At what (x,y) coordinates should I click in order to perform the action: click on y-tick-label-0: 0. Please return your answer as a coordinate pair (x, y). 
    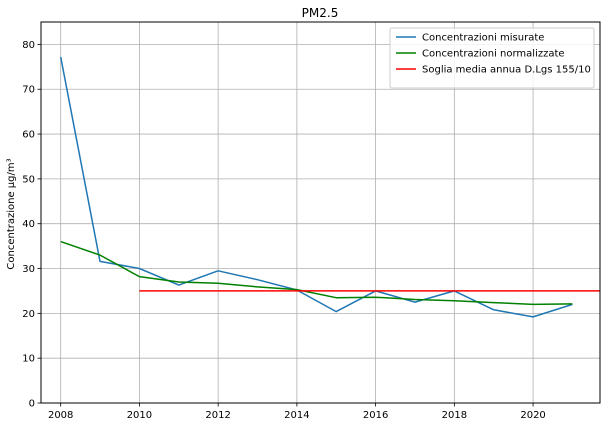
    Looking at the image, I should click on (32, 404).